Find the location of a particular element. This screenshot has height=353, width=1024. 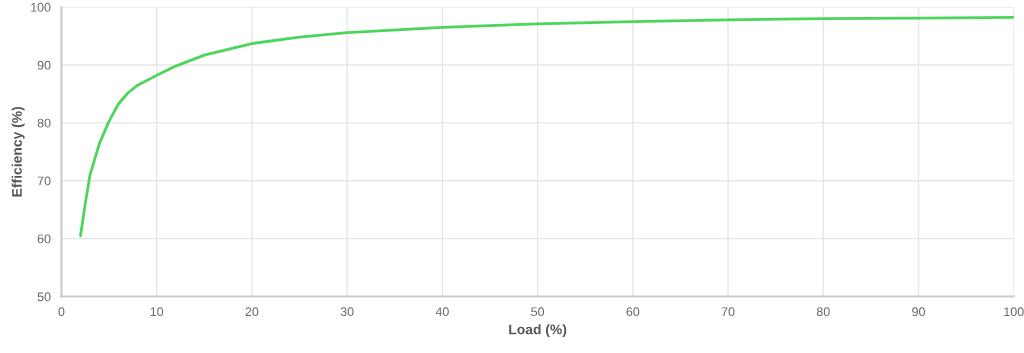

y-tick-label: 80 is located at coordinates (44, 123).